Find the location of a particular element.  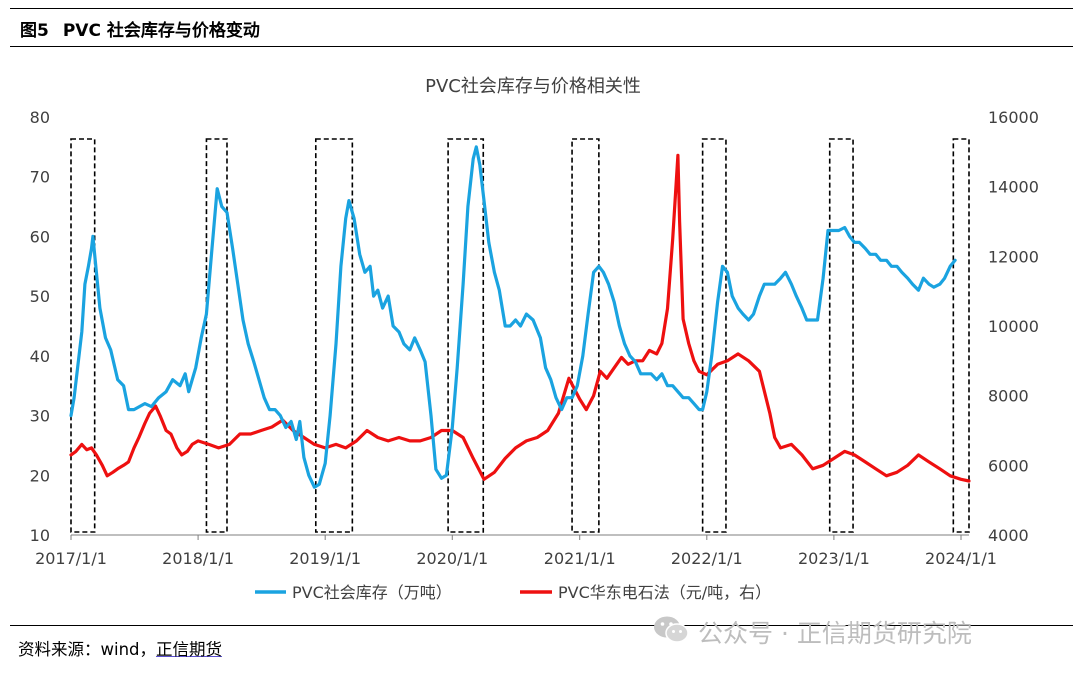

y-right-tick-label: 16000 is located at coordinates (1013, 117).